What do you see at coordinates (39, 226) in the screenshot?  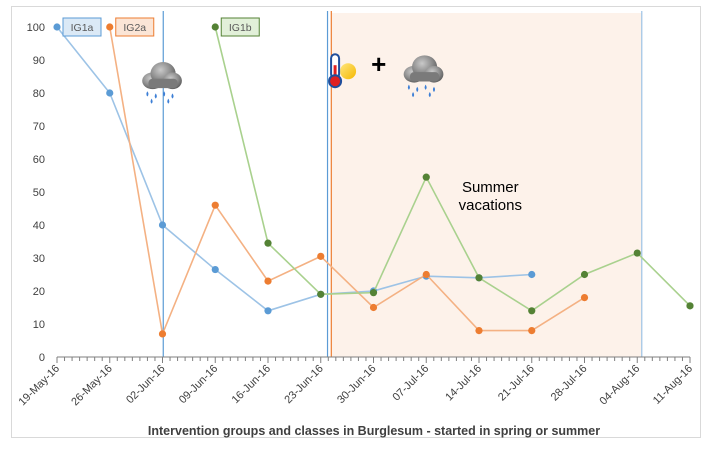 I see `y-tick-label: 40` at bounding box center [39, 226].